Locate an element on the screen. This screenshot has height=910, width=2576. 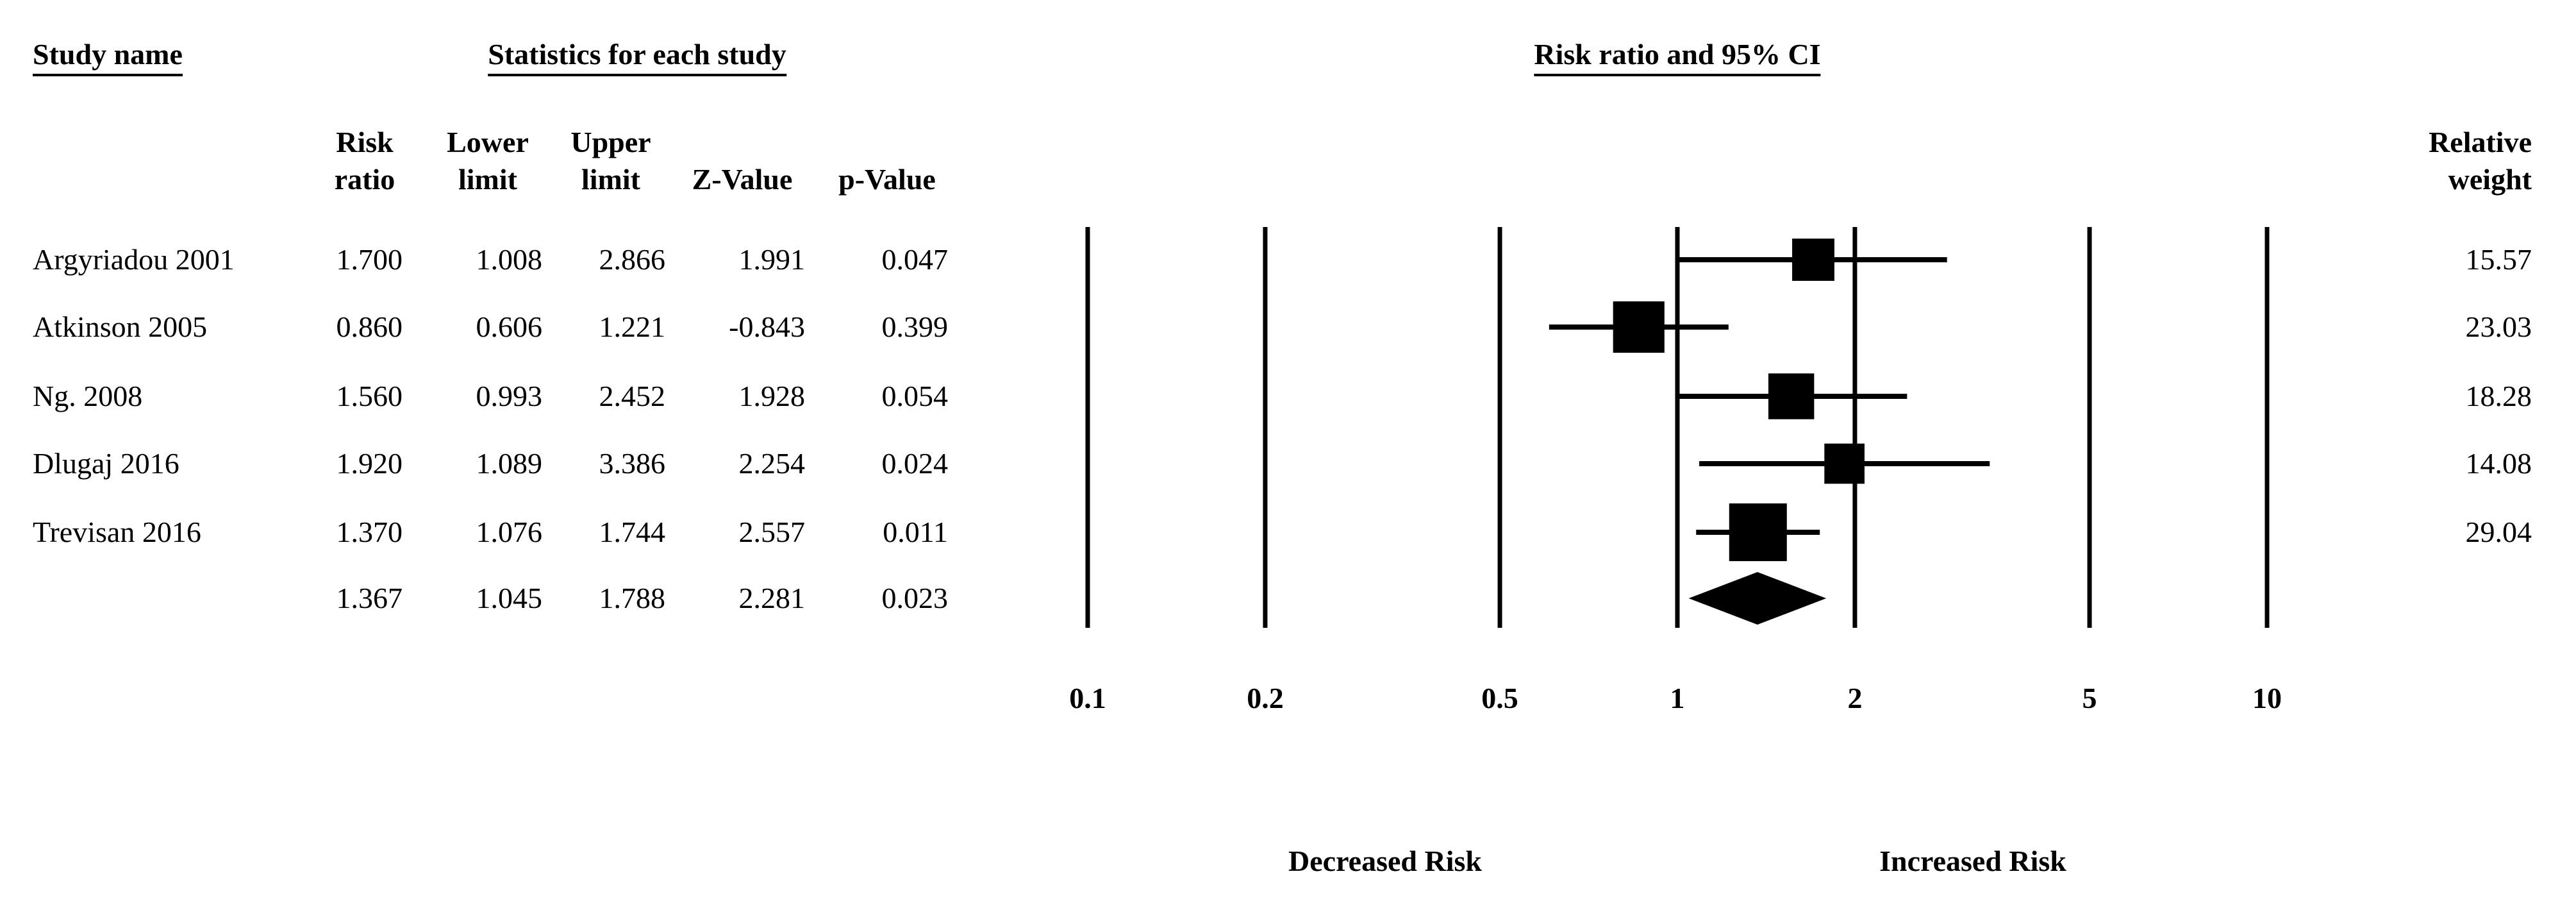
summary-diamond is located at coordinates (1757, 598).